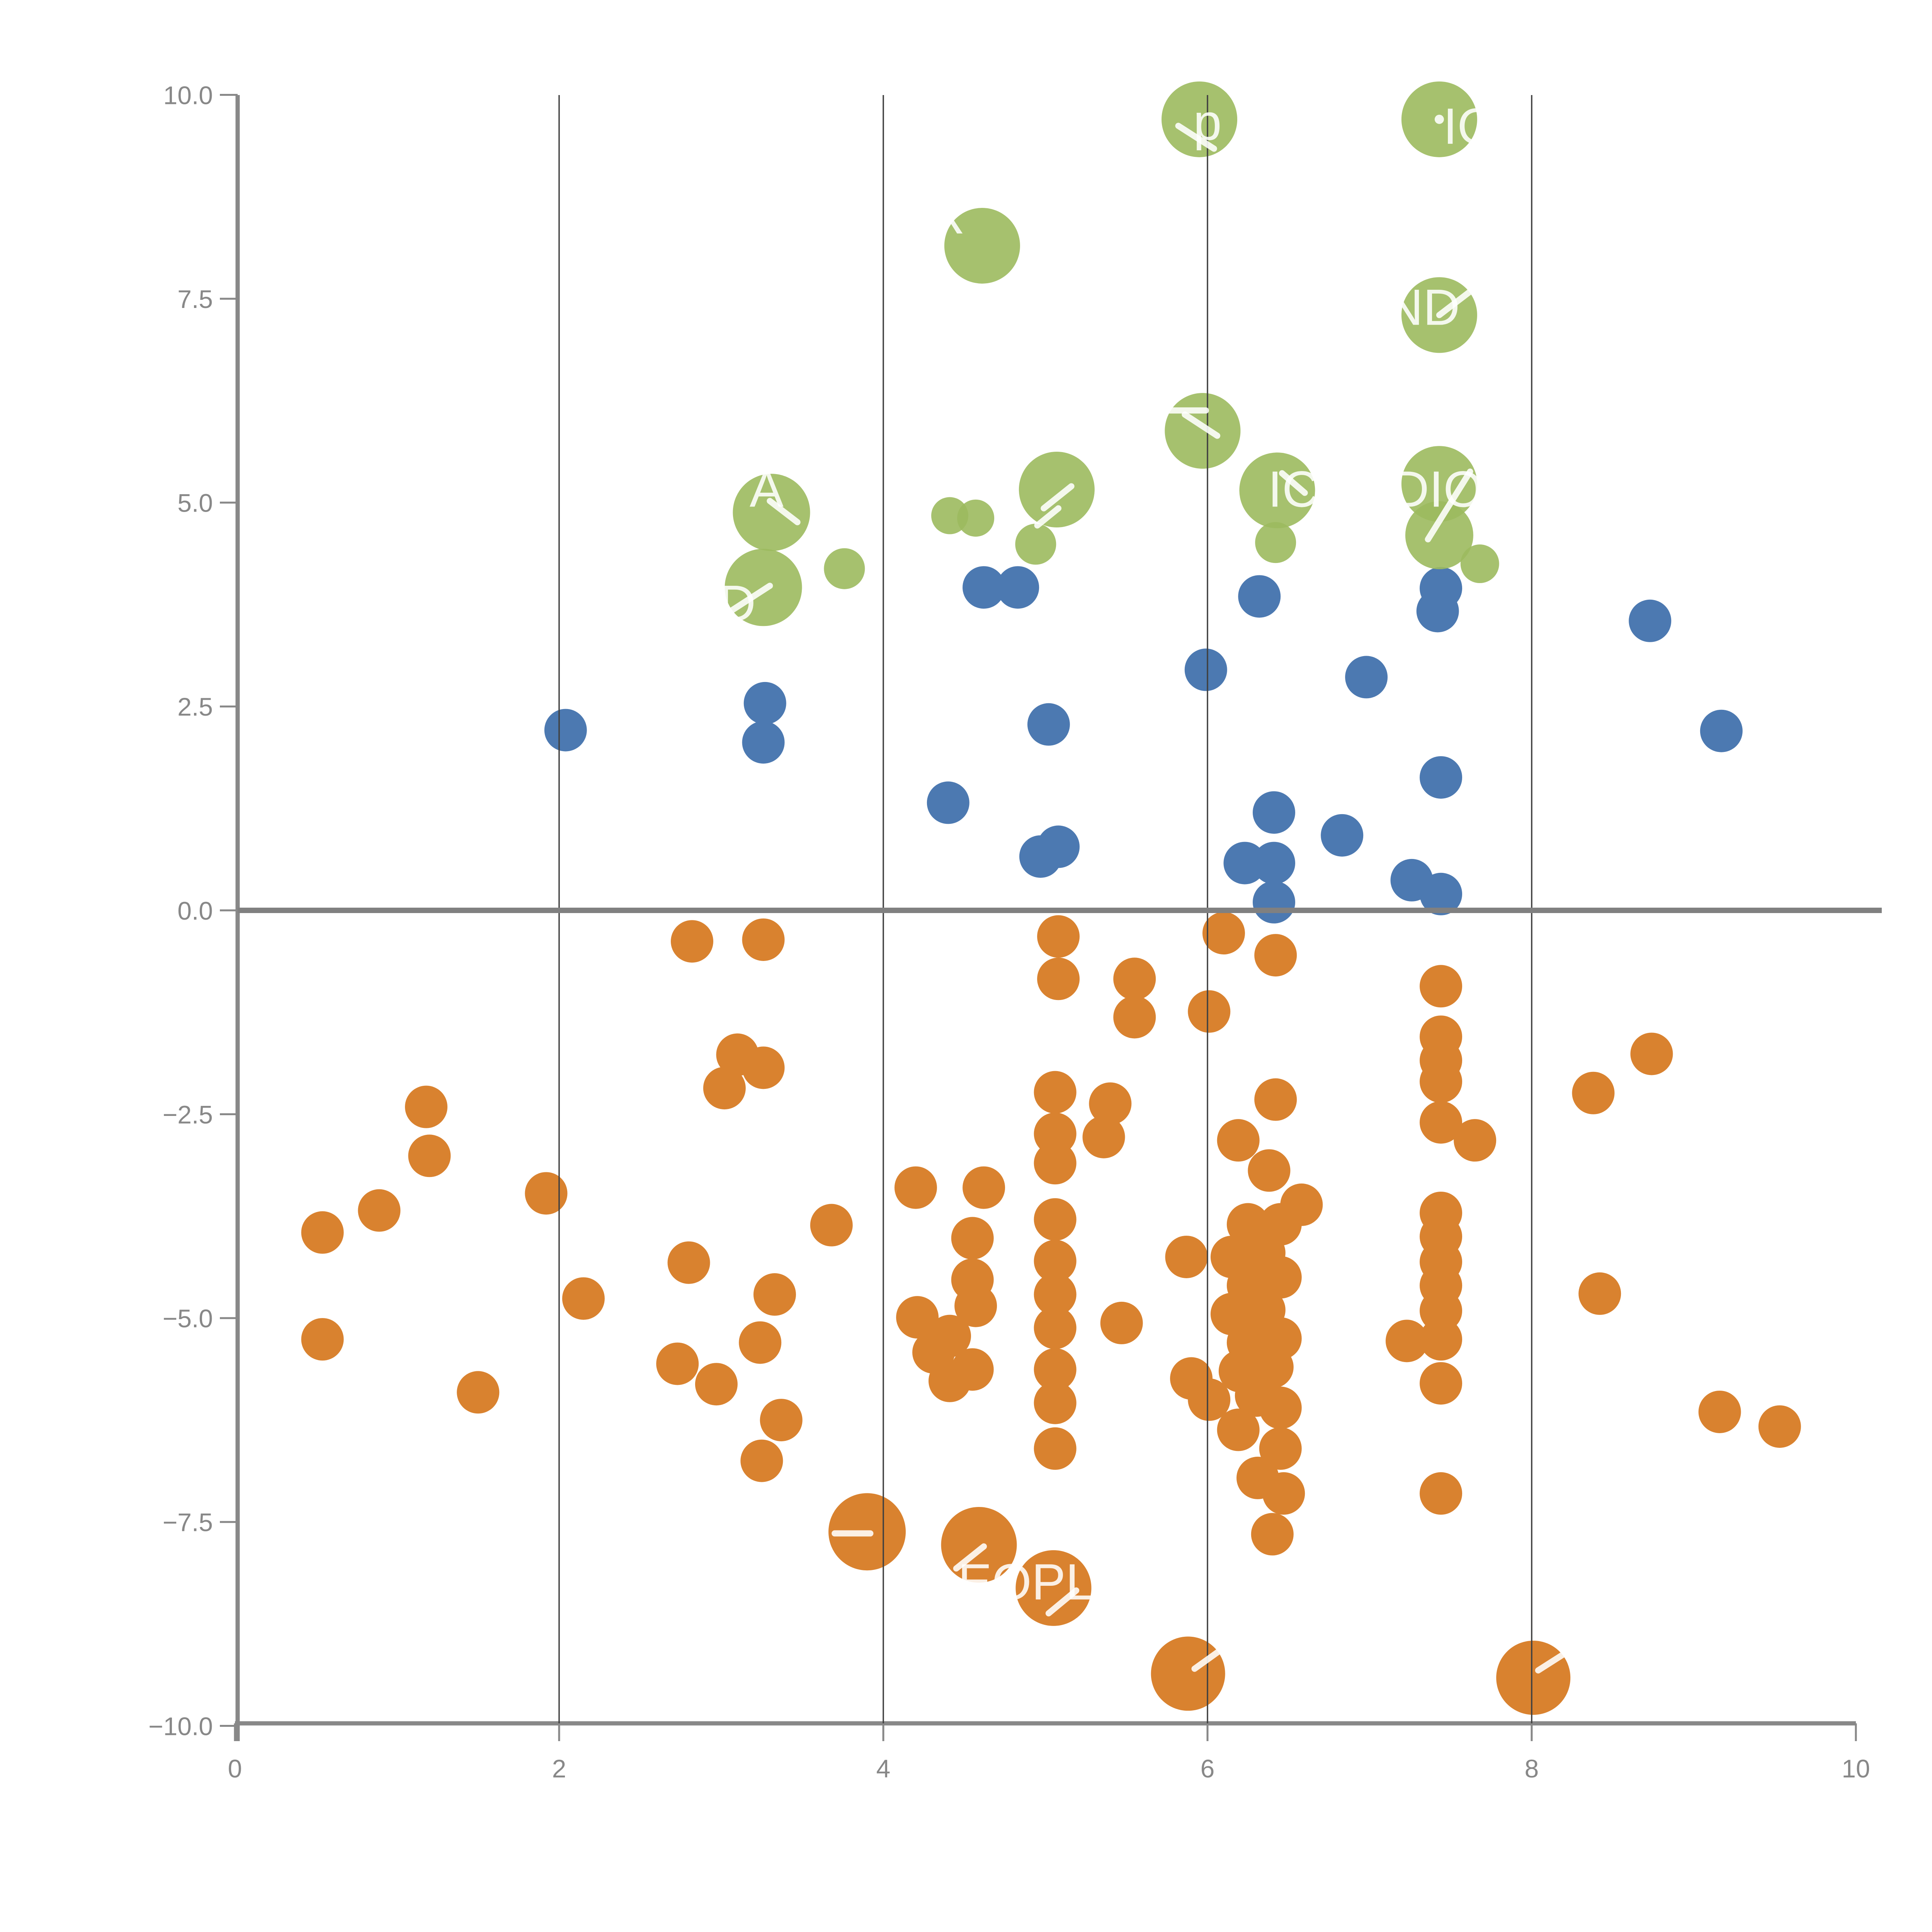  What do you see at coordinates (188, 95) in the screenshot?
I see `y-tick-label: 10.0` at bounding box center [188, 95].